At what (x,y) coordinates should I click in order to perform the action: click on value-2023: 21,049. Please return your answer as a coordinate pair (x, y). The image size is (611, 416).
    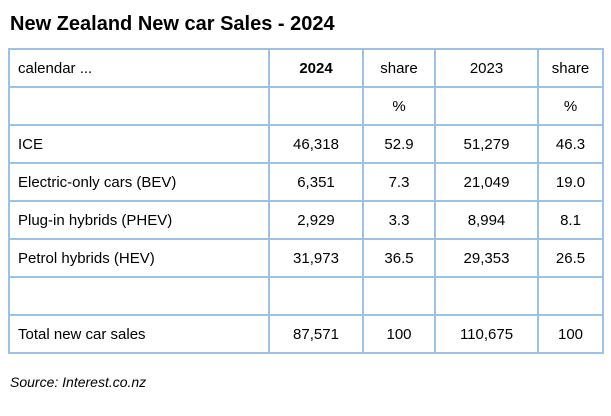
    Looking at the image, I should click on (486, 182).